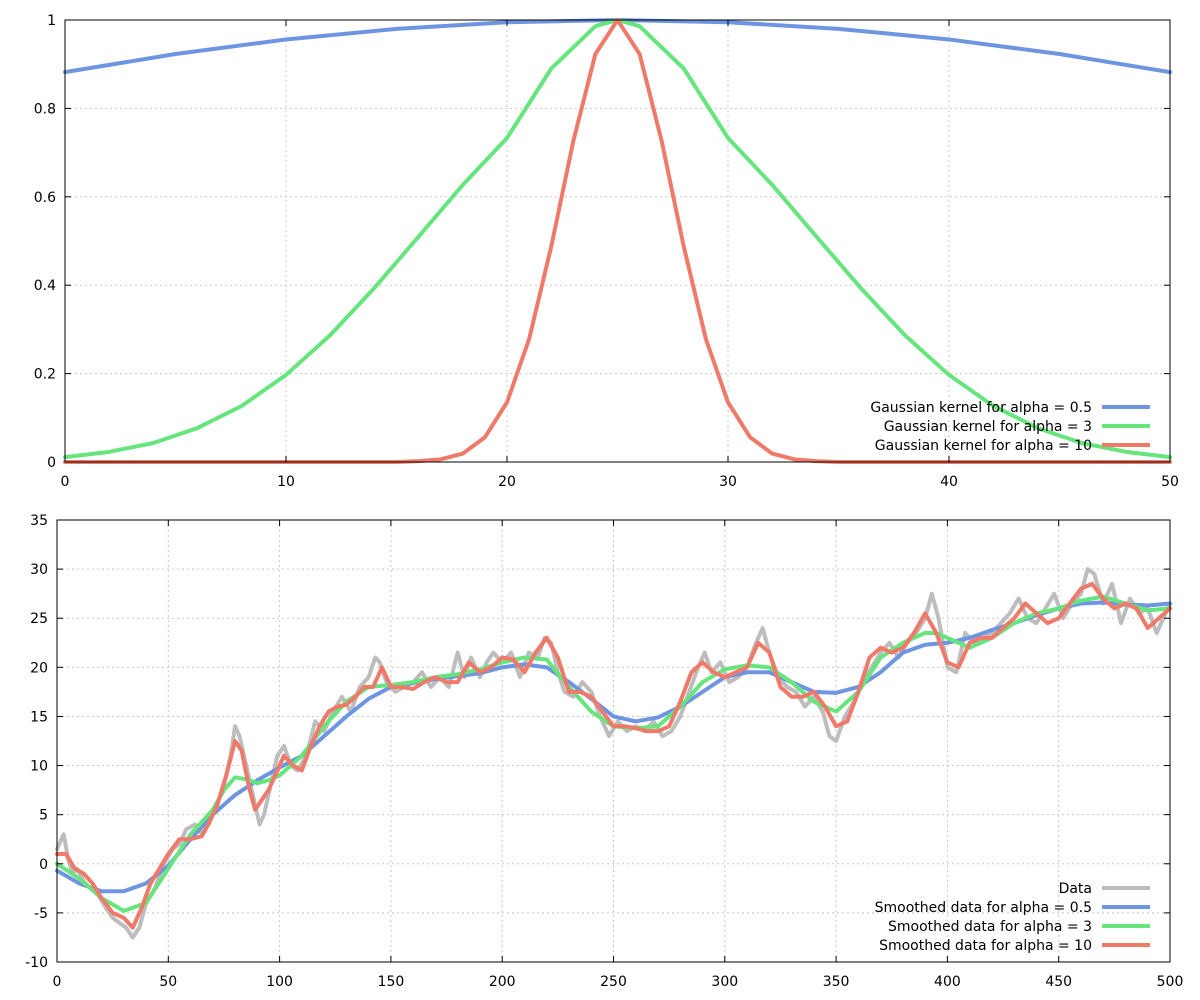 This screenshot has height=1000, width=1200. What do you see at coordinates (45, 198) in the screenshot?
I see `y-tick-label: 0.6` at bounding box center [45, 198].